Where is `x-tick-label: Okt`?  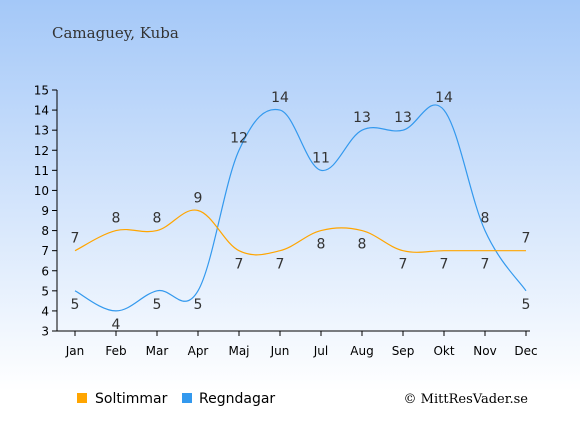 x-tick-label: Okt is located at coordinates (443, 351).